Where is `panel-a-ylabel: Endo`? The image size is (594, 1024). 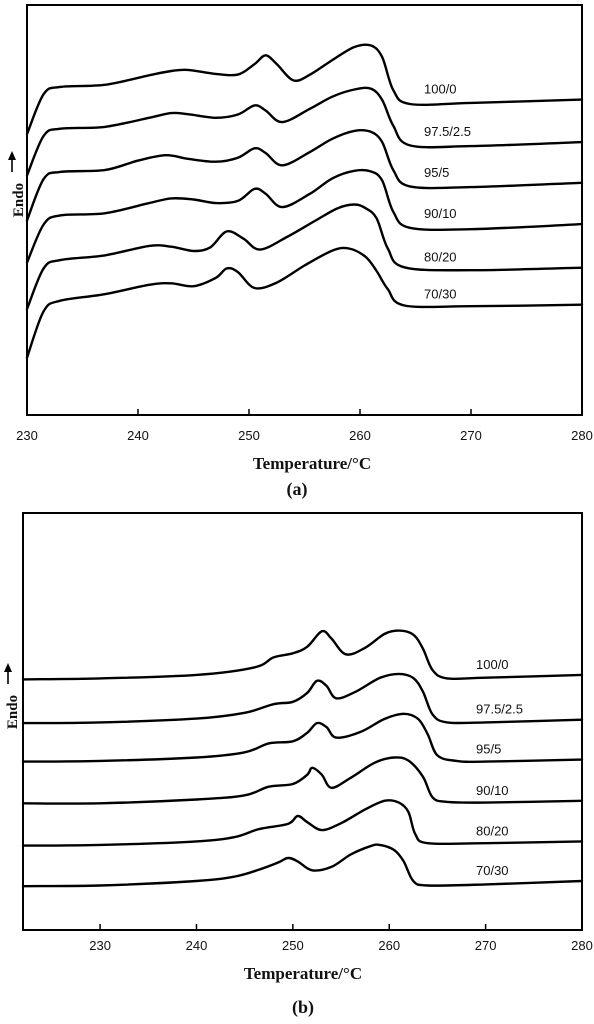 panel-a-ylabel: Endo is located at coordinates (19, 200).